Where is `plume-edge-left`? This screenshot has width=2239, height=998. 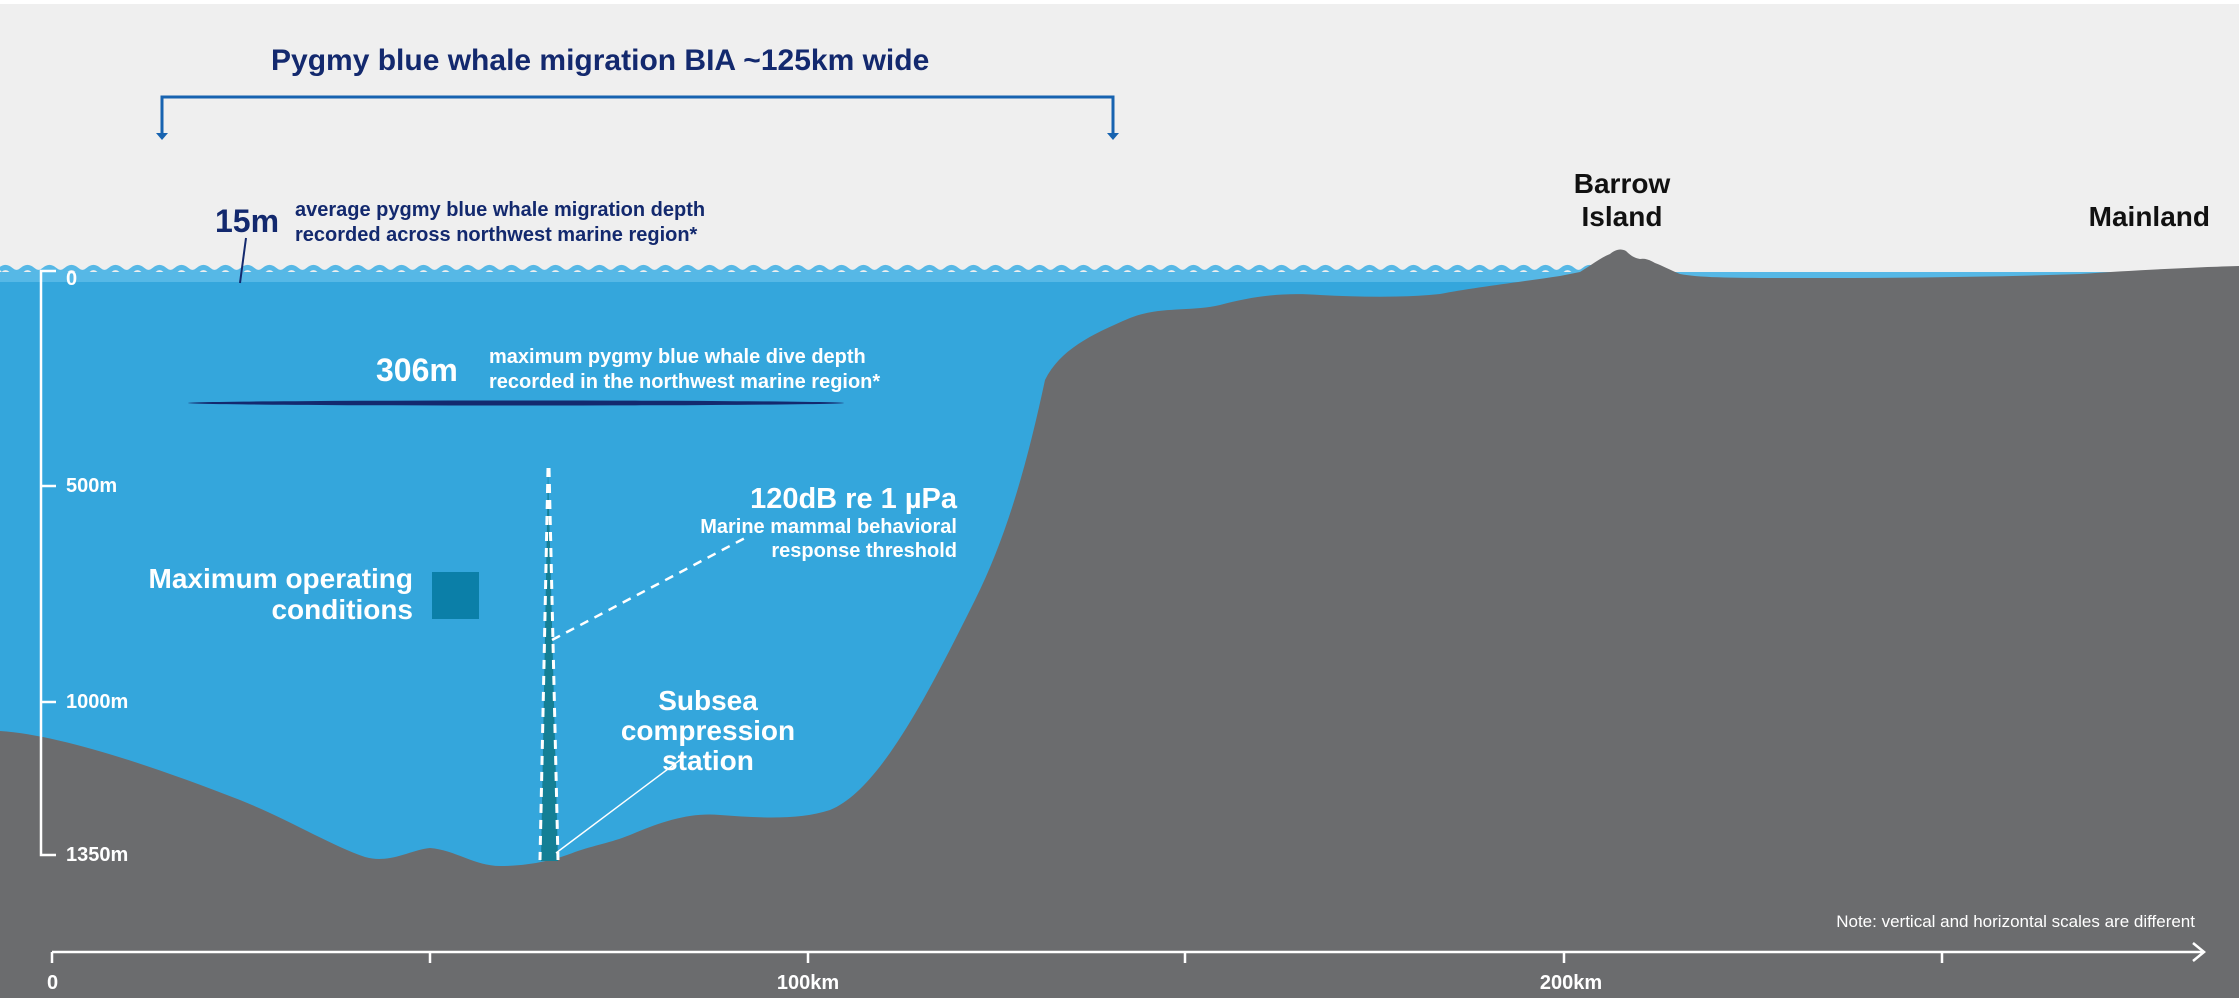 plume-edge-left is located at coordinates (544, 664).